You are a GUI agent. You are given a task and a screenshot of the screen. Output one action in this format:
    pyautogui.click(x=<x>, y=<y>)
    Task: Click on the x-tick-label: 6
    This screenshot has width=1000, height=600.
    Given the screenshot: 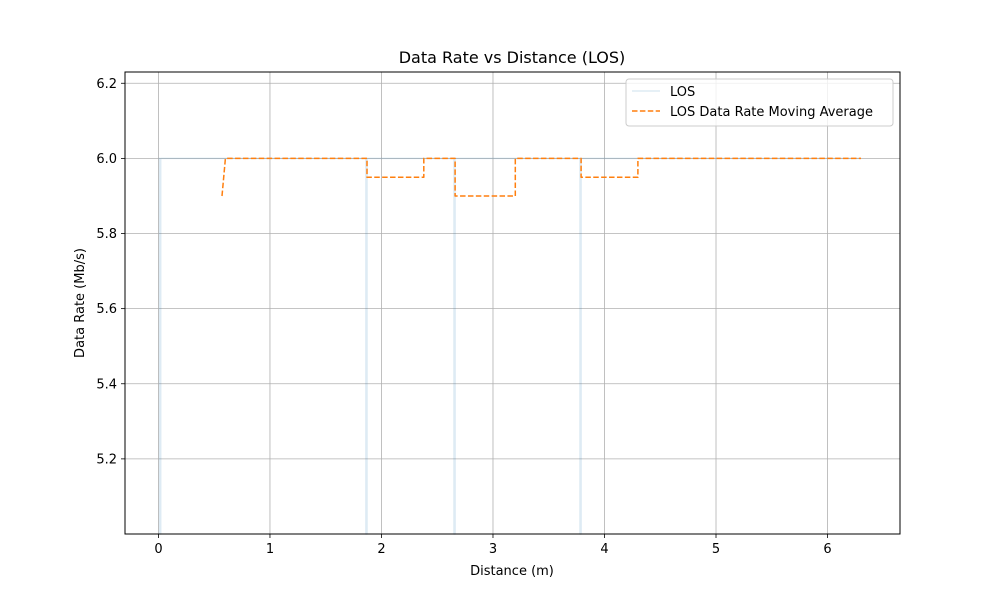 What is the action you would take?
    pyautogui.click(x=827, y=549)
    